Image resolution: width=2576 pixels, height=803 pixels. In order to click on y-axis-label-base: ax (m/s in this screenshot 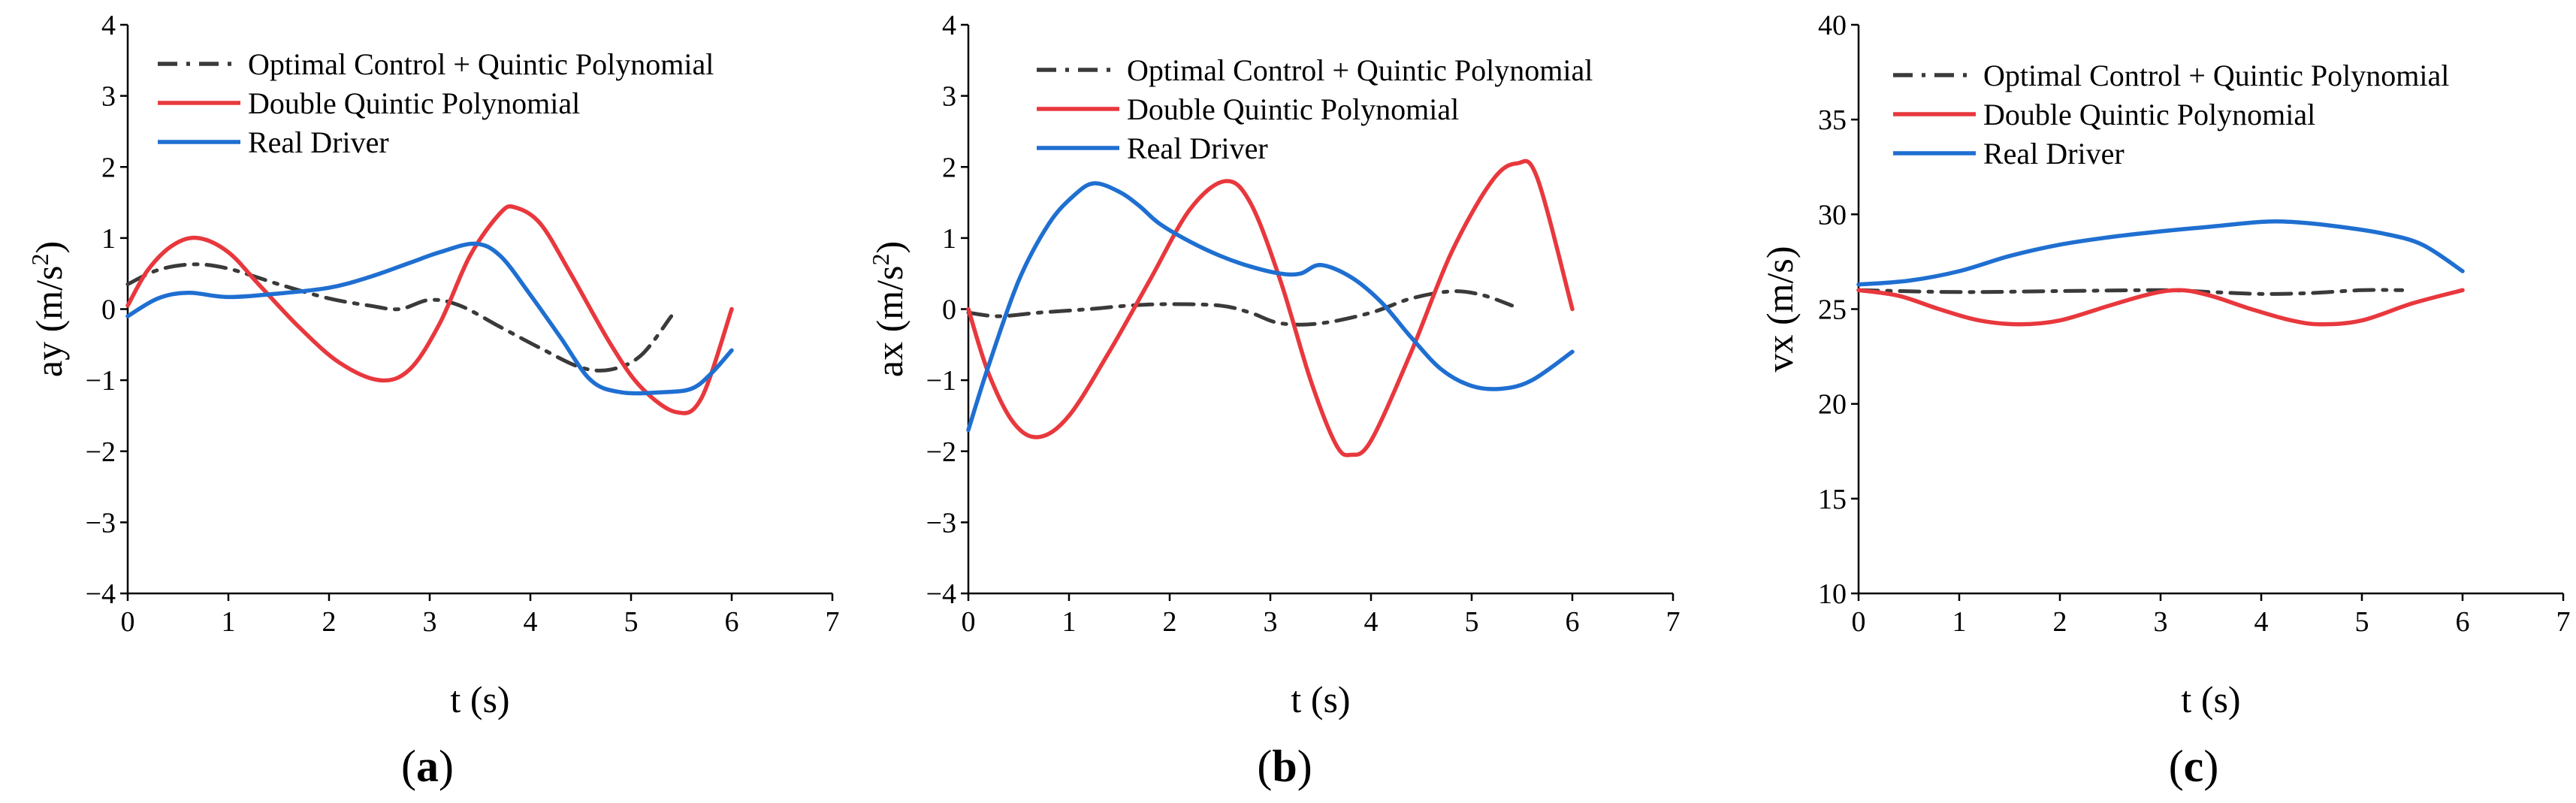, I will do `click(889, 322)`.